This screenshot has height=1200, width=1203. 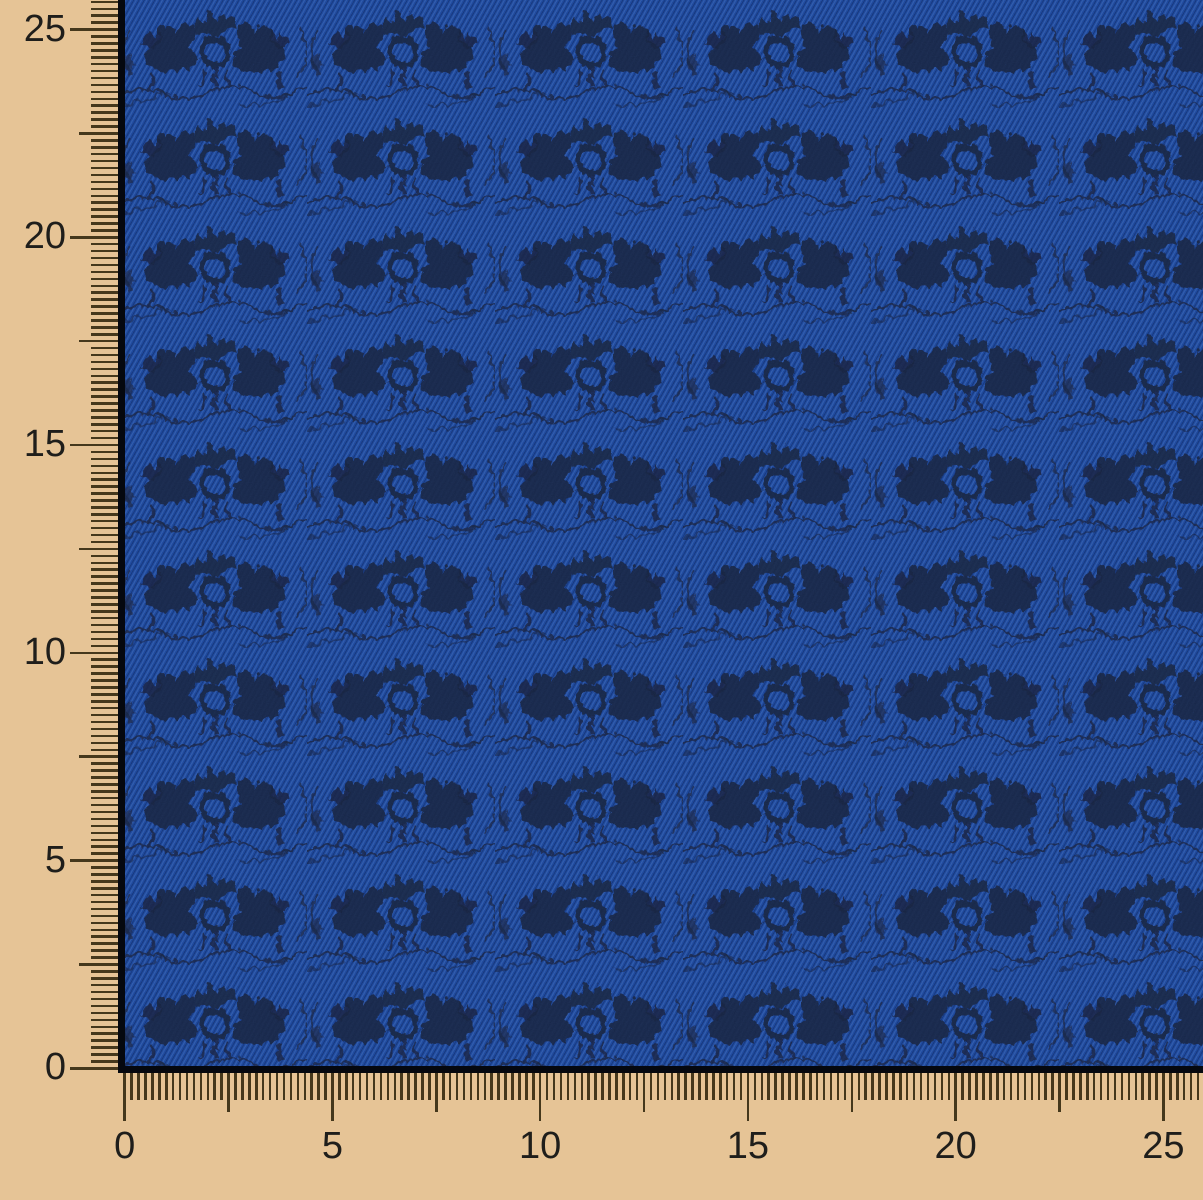 I want to click on ruler-left-label: 20, so click(x=44, y=236).